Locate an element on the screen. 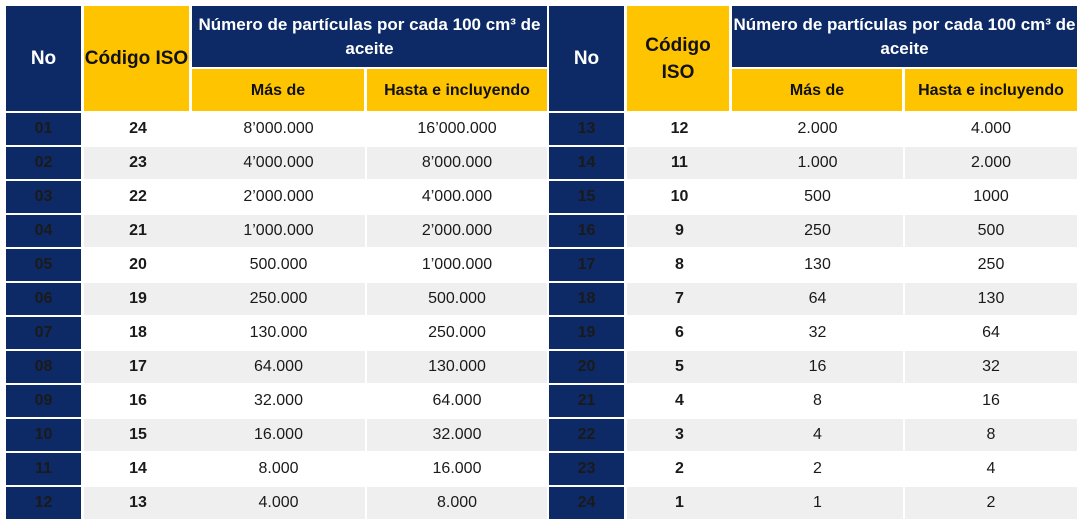 The height and width of the screenshot is (529, 1080). table-row: 06 19 250.000 500.000 is located at coordinates (276, 298).